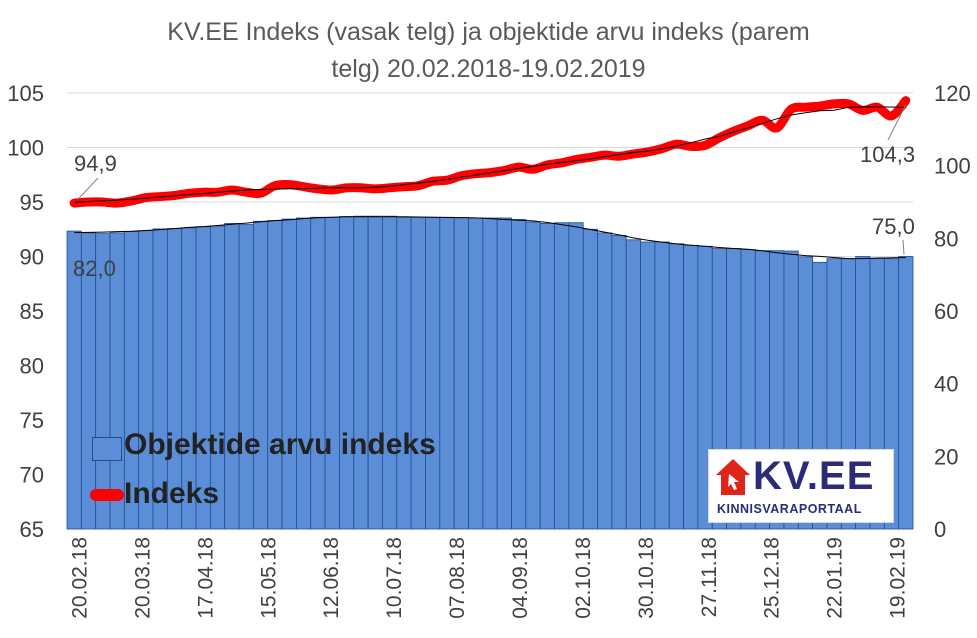 The width and height of the screenshot is (977, 638). What do you see at coordinates (583, 578) in the screenshot?
I see `x-tick-label: 02.10.18` at bounding box center [583, 578].